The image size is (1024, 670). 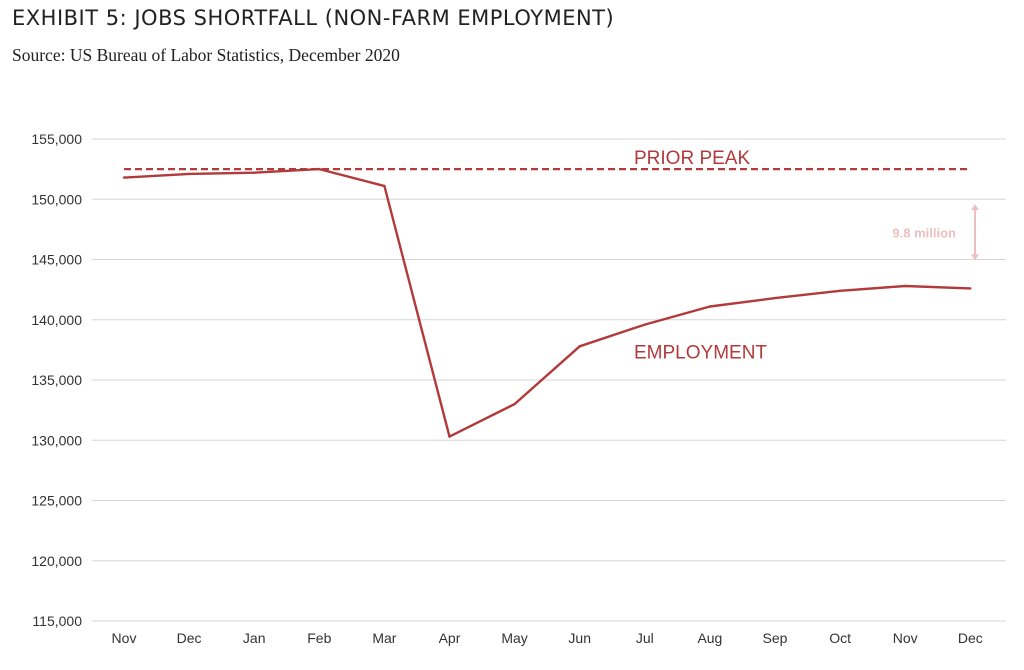 What do you see at coordinates (975, 257) in the screenshot?
I see `shortfall-arrow-head-bottom` at bounding box center [975, 257].